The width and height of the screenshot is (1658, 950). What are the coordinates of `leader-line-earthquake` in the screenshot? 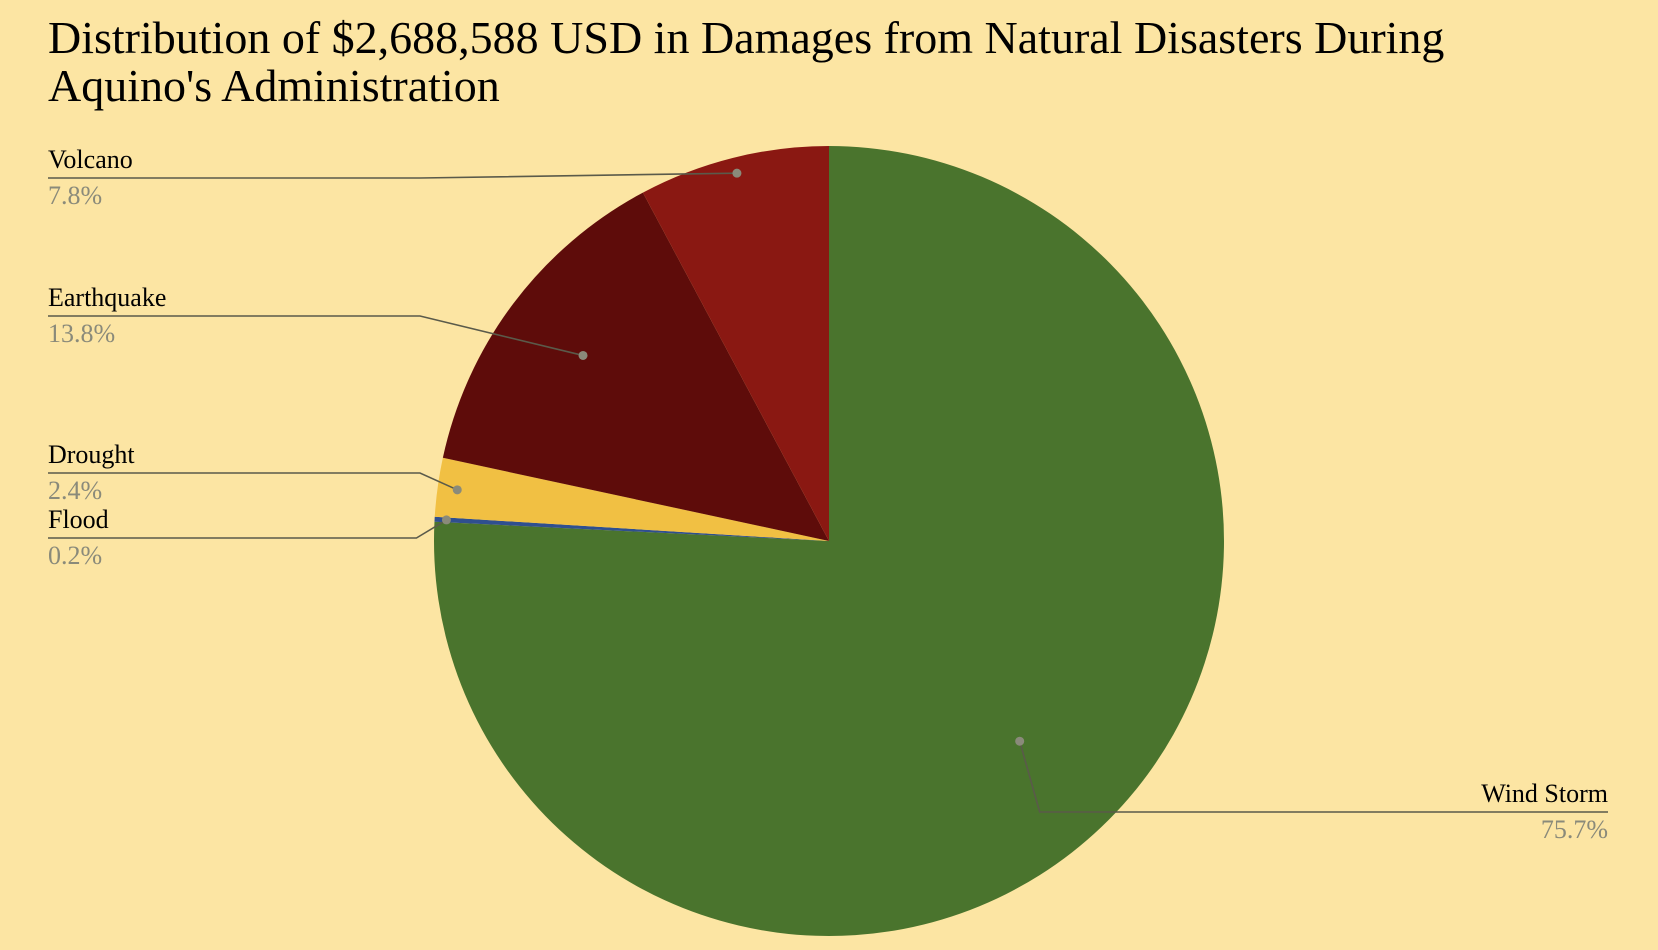 It's located at (316, 336).